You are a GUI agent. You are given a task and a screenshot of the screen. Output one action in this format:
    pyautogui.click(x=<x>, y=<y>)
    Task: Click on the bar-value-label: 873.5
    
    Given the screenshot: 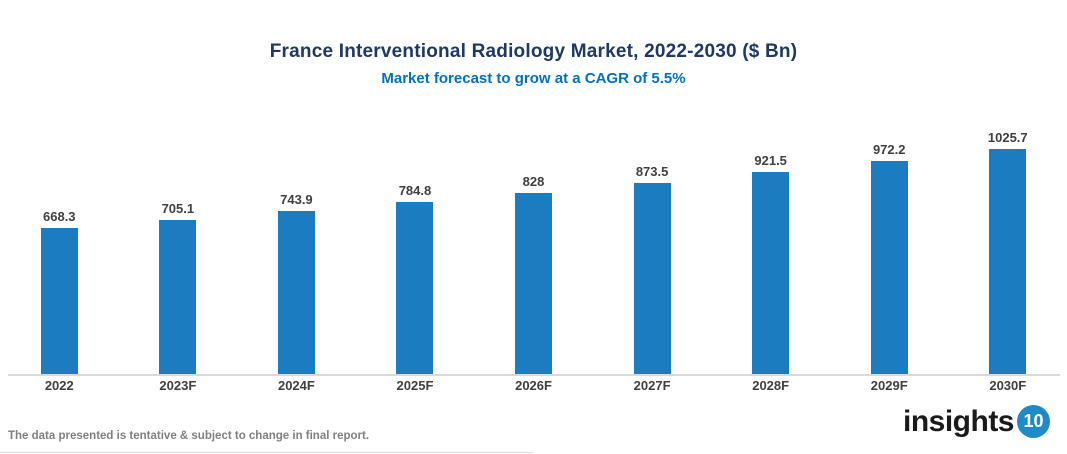 What is the action you would take?
    pyautogui.click(x=652, y=171)
    